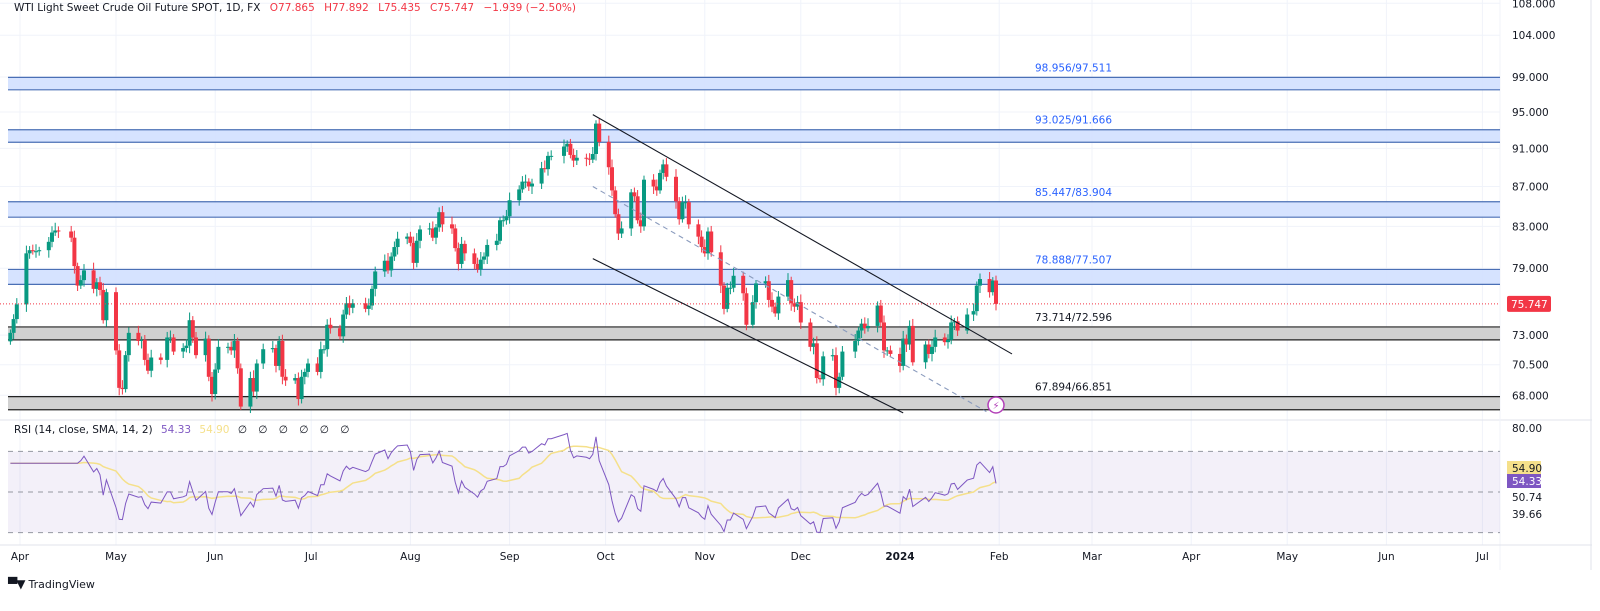 Image resolution: width=1600 pixels, height=611 pixels. Describe the element at coordinates (789, 299) in the screenshot. I see `trendline-channel-mid` at that location.